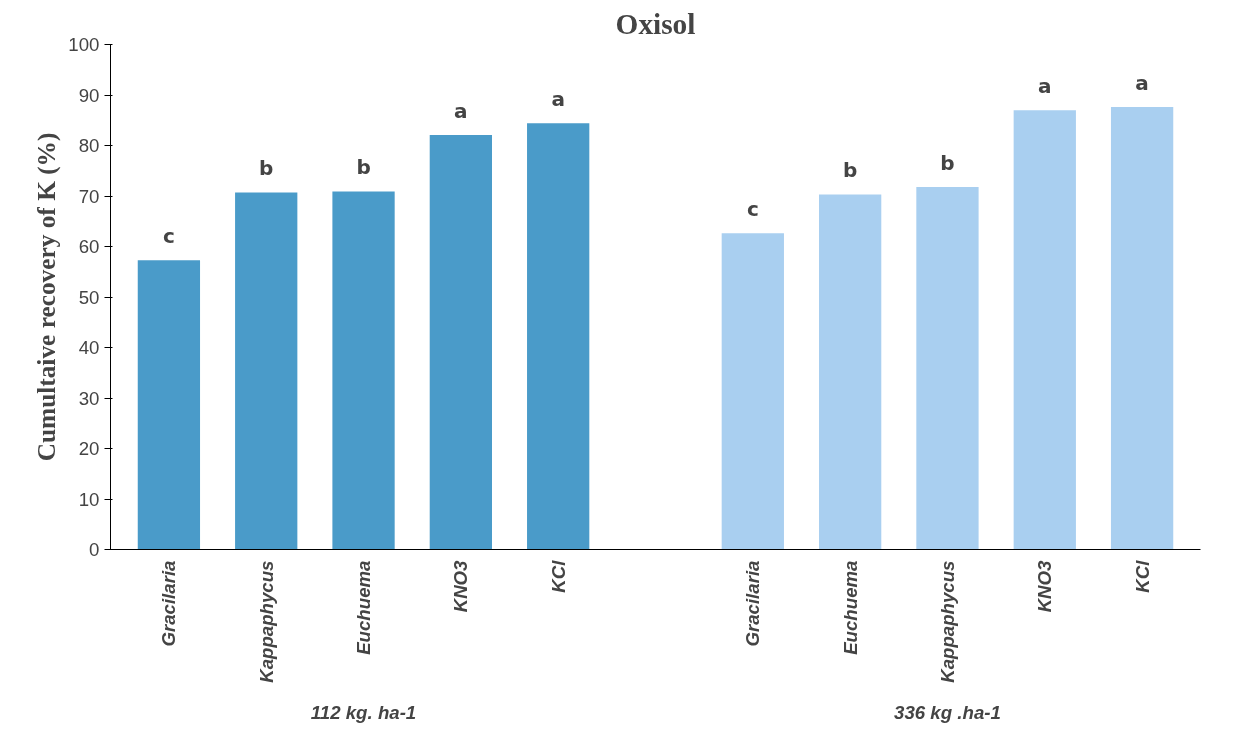 The width and height of the screenshot is (1244, 735). What do you see at coordinates (84, 44) in the screenshot?
I see `y-tick-label: 100` at bounding box center [84, 44].